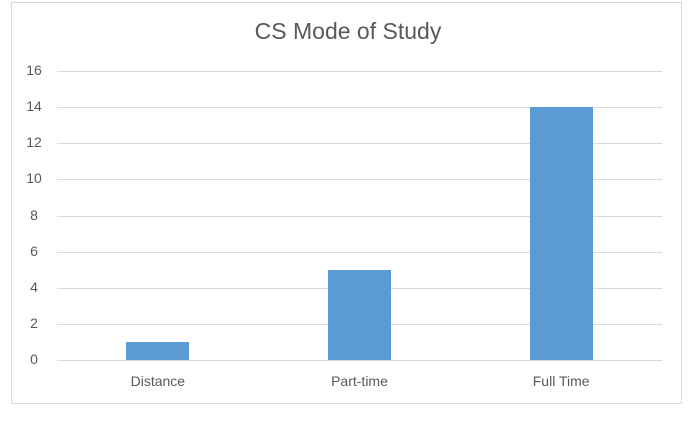  What do you see at coordinates (359, 381) in the screenshot?
I see `x-tick-label: Part-time` at bounding box center [359, 381].